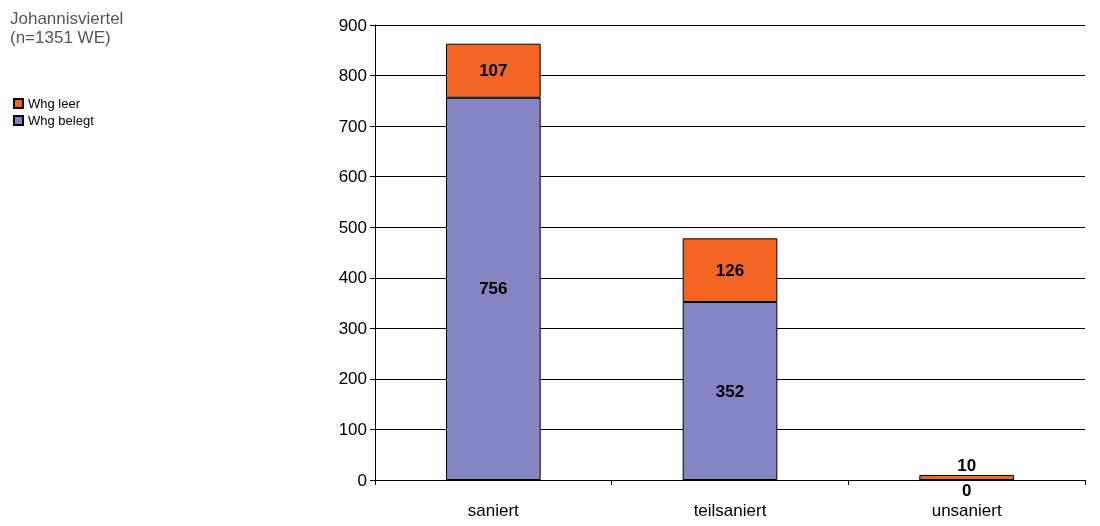 The width and height of the screenshot is (1100, 526). What do you see at coordinates (362, 480) in the screenshot?
I see `y-tick-label: 0` at bounding box center [362, 480].